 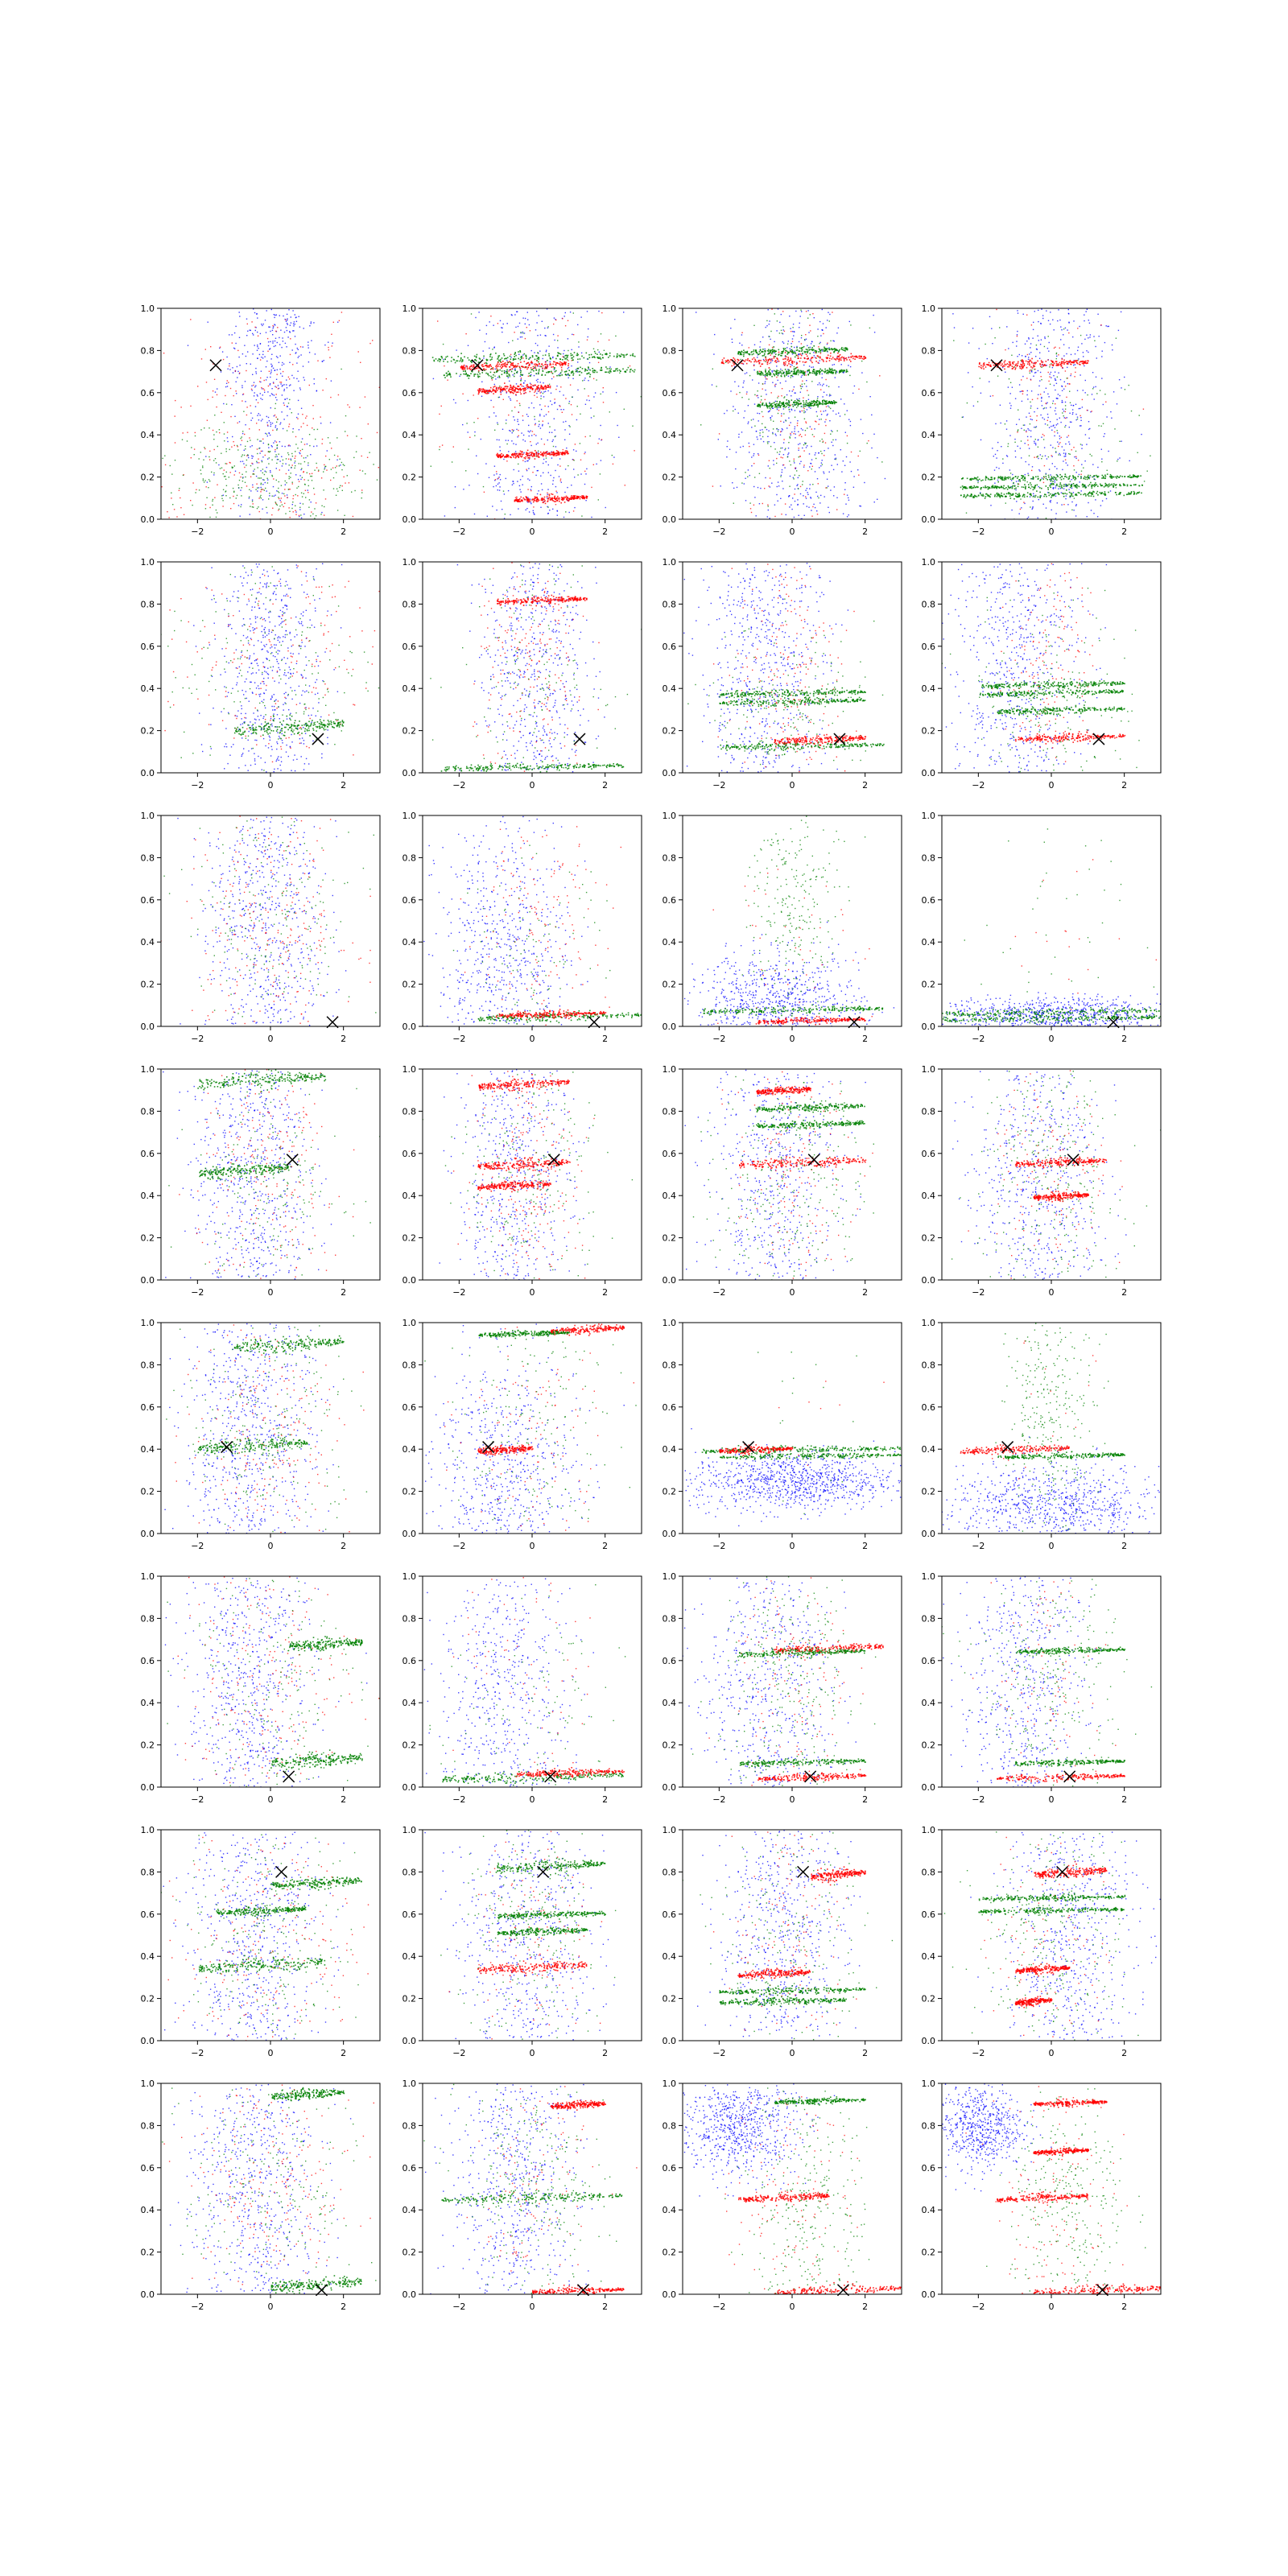 I want to click on x-marker, so click(x=737, y=365).